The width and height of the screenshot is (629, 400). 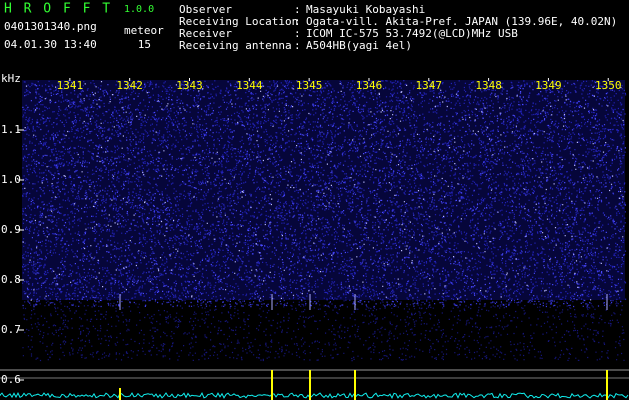 What do you see at coordinates (249, 85) in the screenshot?
I see `x-tick-label: 1344` at bounding box center [249, 85].